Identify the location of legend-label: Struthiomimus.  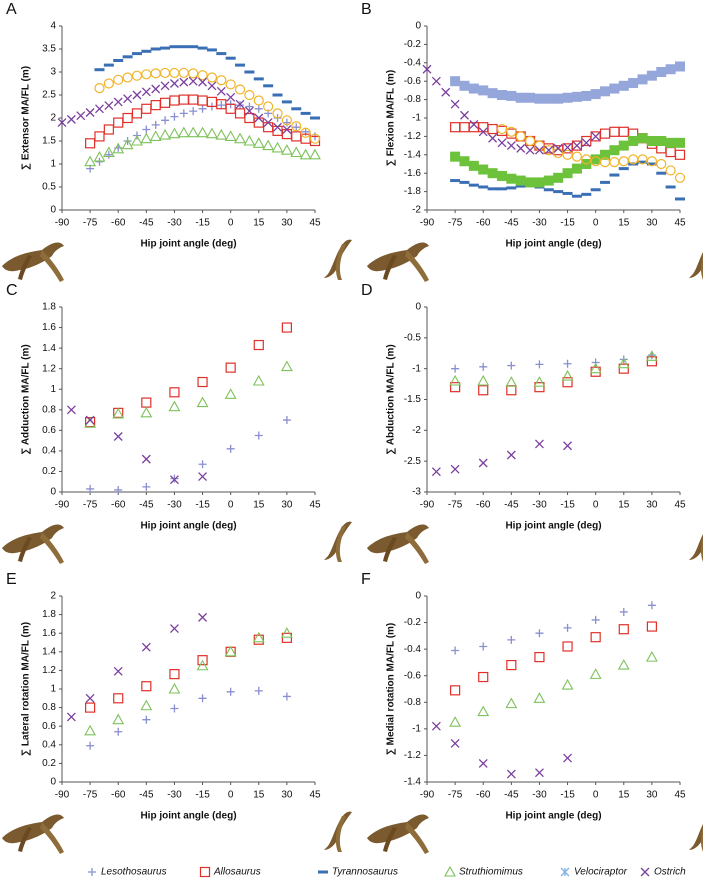
(491, 872).